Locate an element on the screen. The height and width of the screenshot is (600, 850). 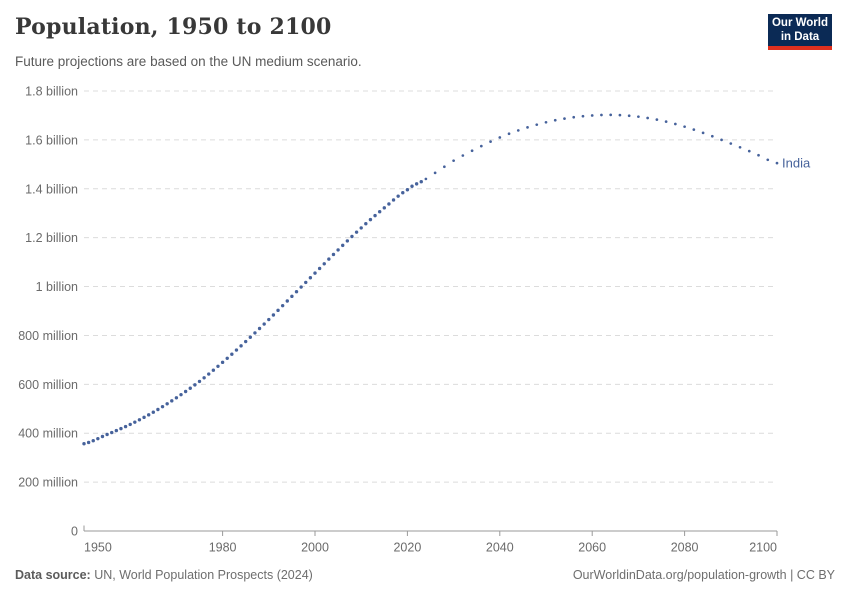
owid-logo: Our World in Data is located at coordinates (800, 32).